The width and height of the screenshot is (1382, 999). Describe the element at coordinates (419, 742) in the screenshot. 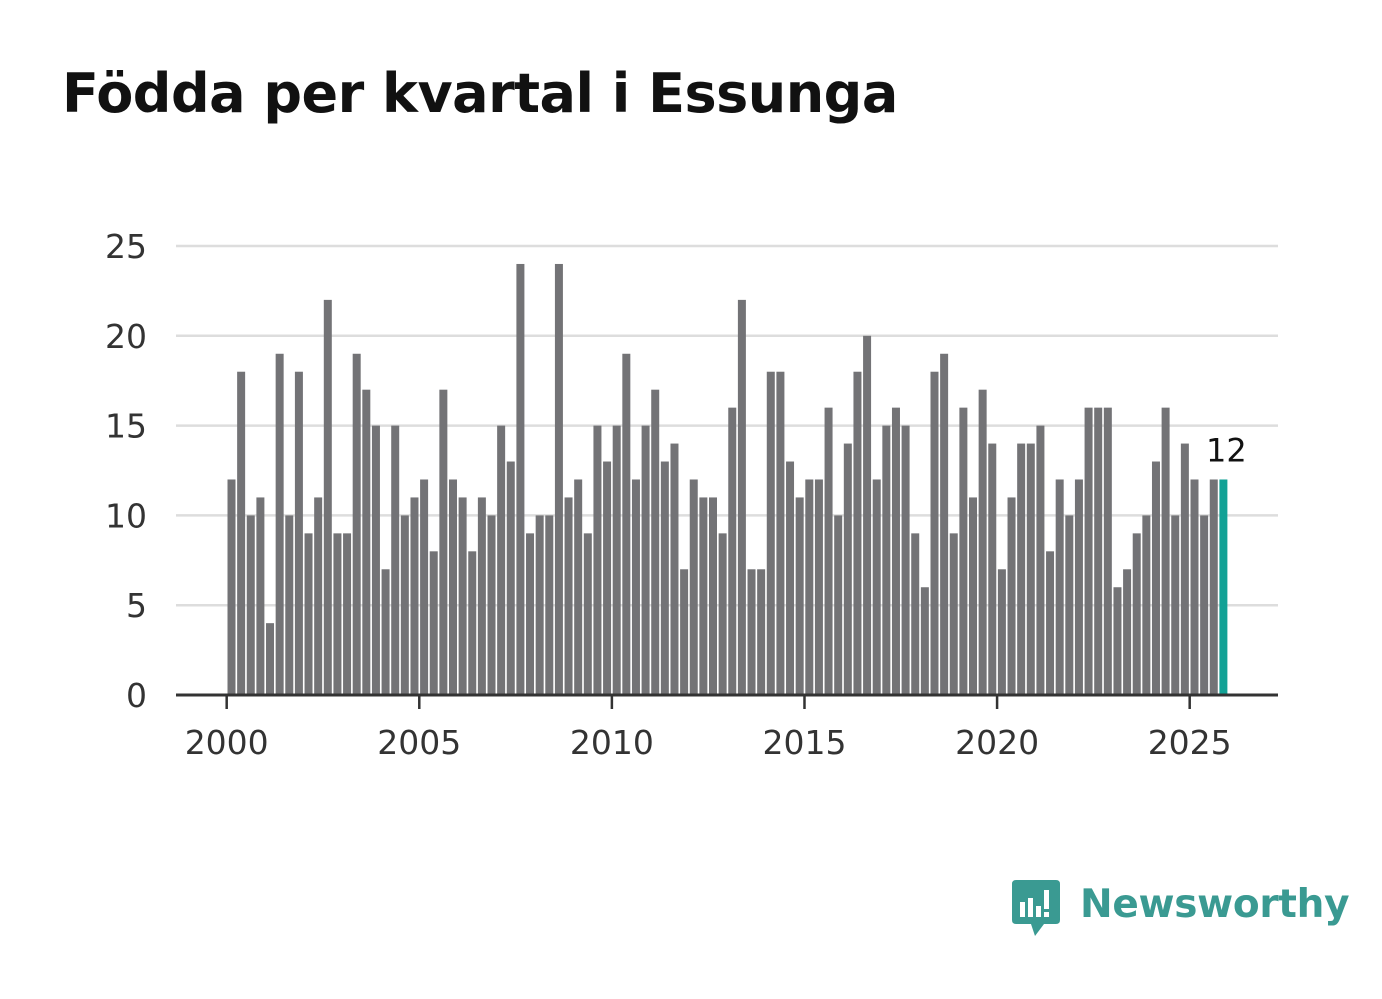

I see `x-tick-label: 2005` at that location.